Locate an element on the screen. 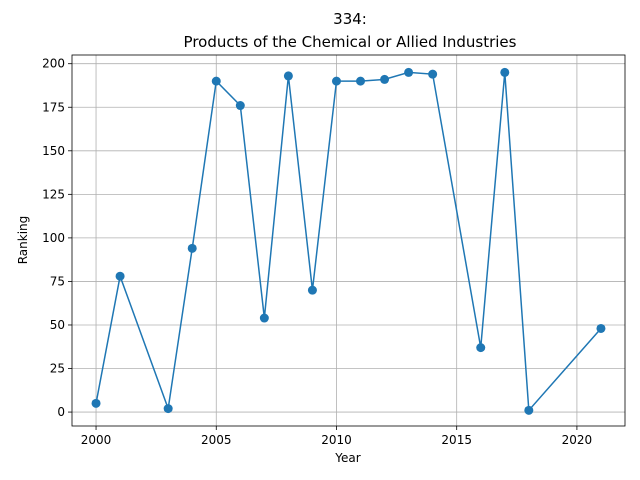  x-tick-label: 2010 is located at coordinates (336, 440).